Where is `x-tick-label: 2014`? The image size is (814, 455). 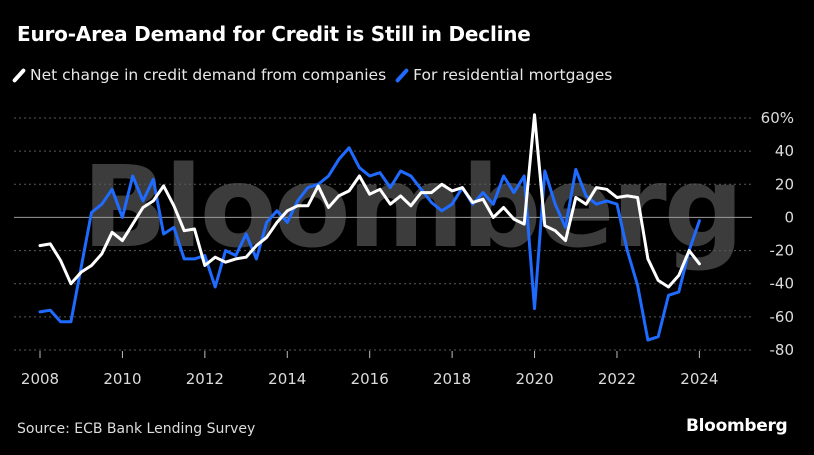
x-tick-label: 2014 is located at coordinates (287, 379).